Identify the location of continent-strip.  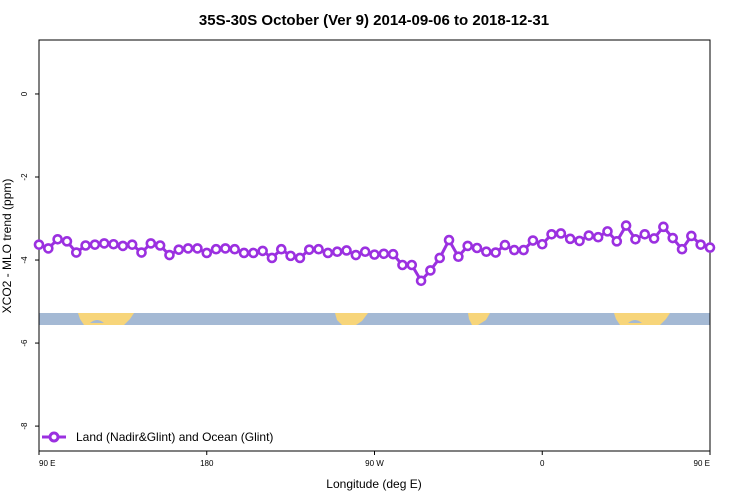
(374, 319).